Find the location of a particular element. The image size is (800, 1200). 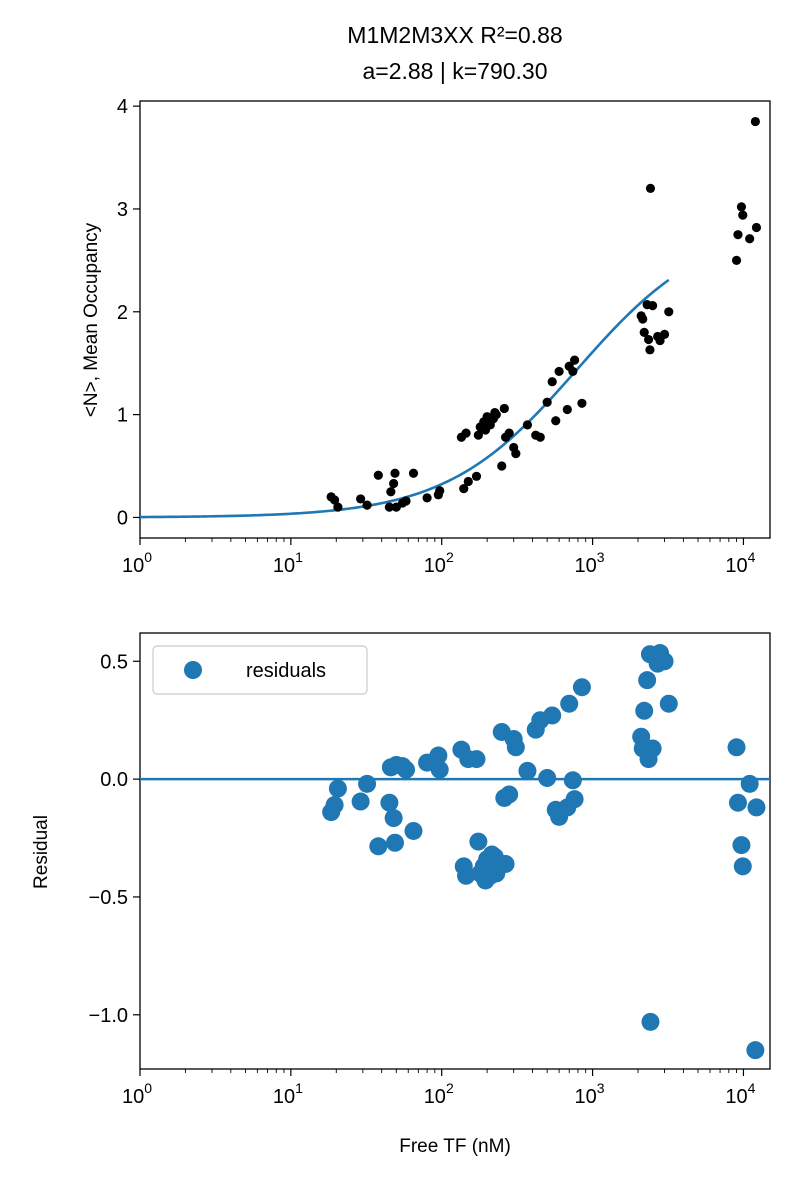

y-tick-label: 4 is located at coordinates (122, 107).